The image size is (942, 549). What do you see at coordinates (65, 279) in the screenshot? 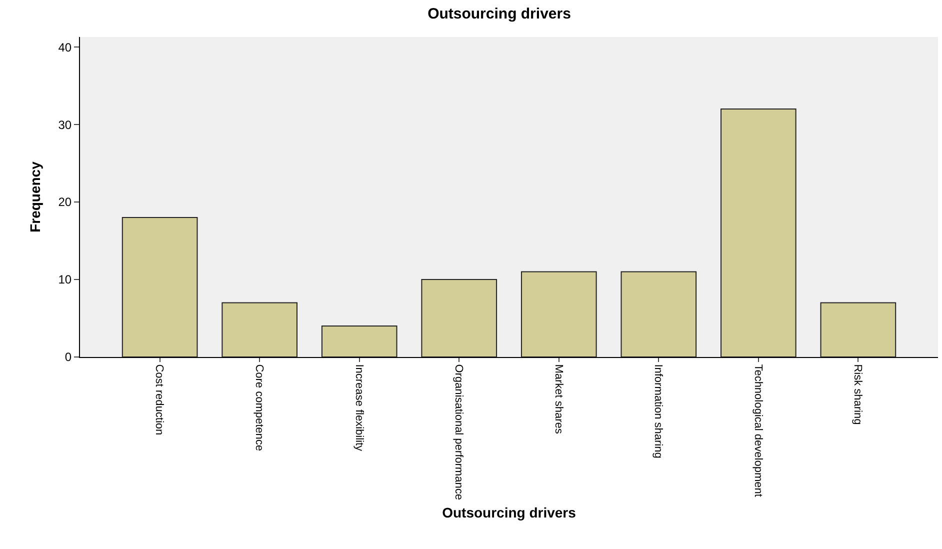
I see `y-tick-label: 10` at bounding box center [65, 279].